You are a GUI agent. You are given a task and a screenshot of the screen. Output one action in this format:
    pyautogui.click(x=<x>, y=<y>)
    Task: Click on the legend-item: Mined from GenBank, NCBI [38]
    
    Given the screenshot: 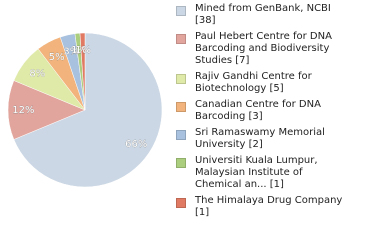 What is the action you would take?
    pyautogui.click(x=274, y=15)
    